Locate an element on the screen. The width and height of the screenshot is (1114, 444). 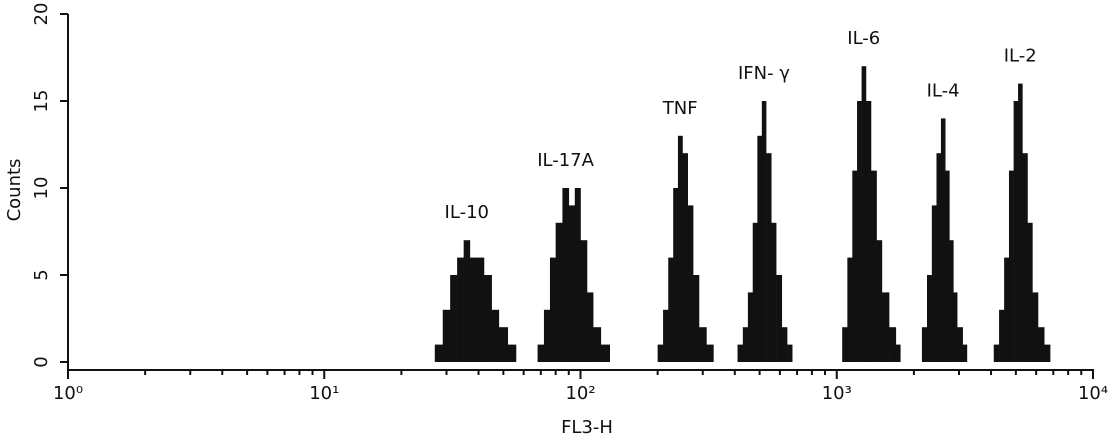
y-tick-label: 10 is located at coordinates (41, 188).